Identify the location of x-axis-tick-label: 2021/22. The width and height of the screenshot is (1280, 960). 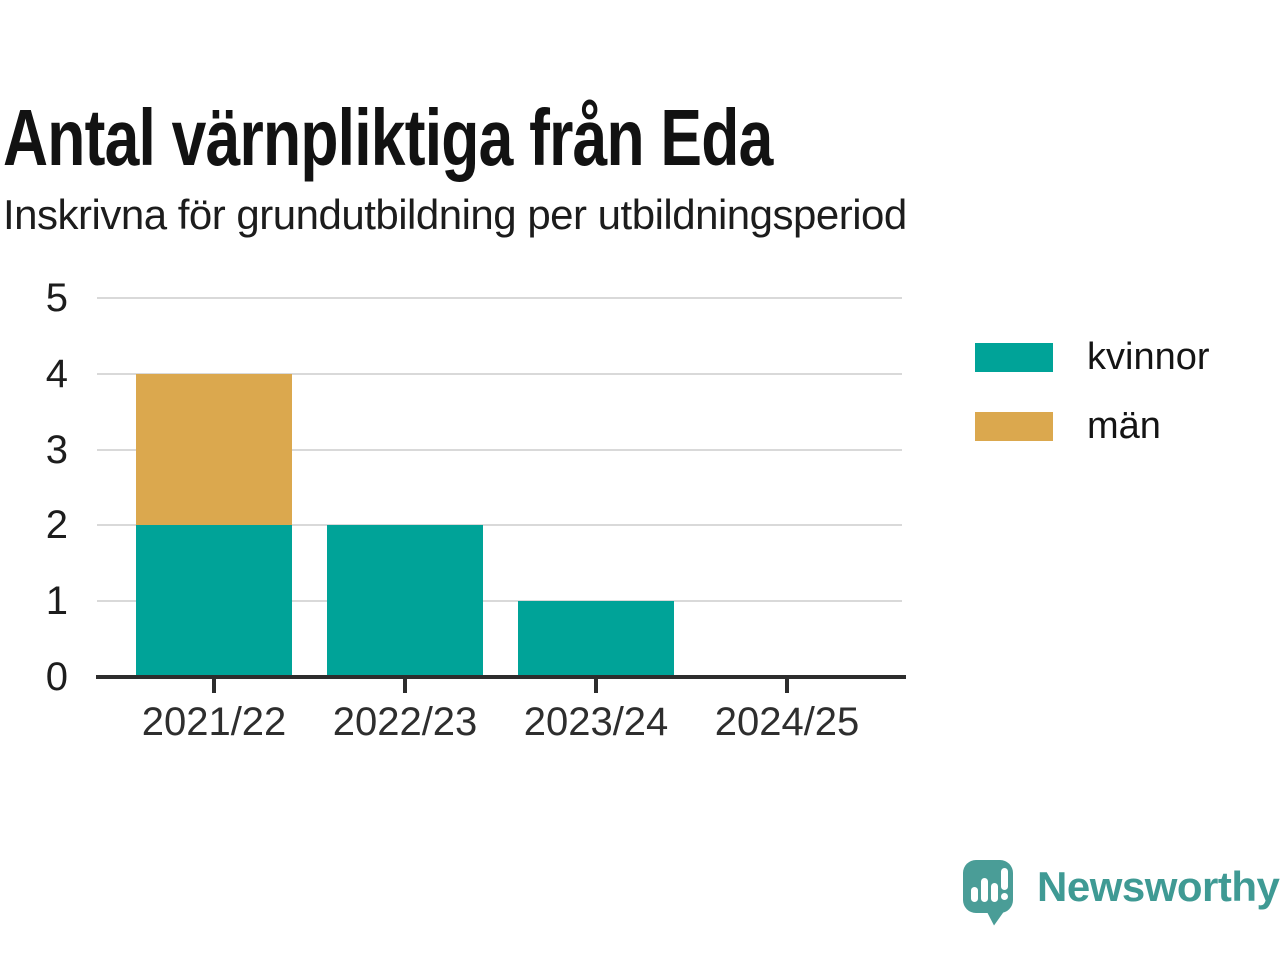
(214, 722).